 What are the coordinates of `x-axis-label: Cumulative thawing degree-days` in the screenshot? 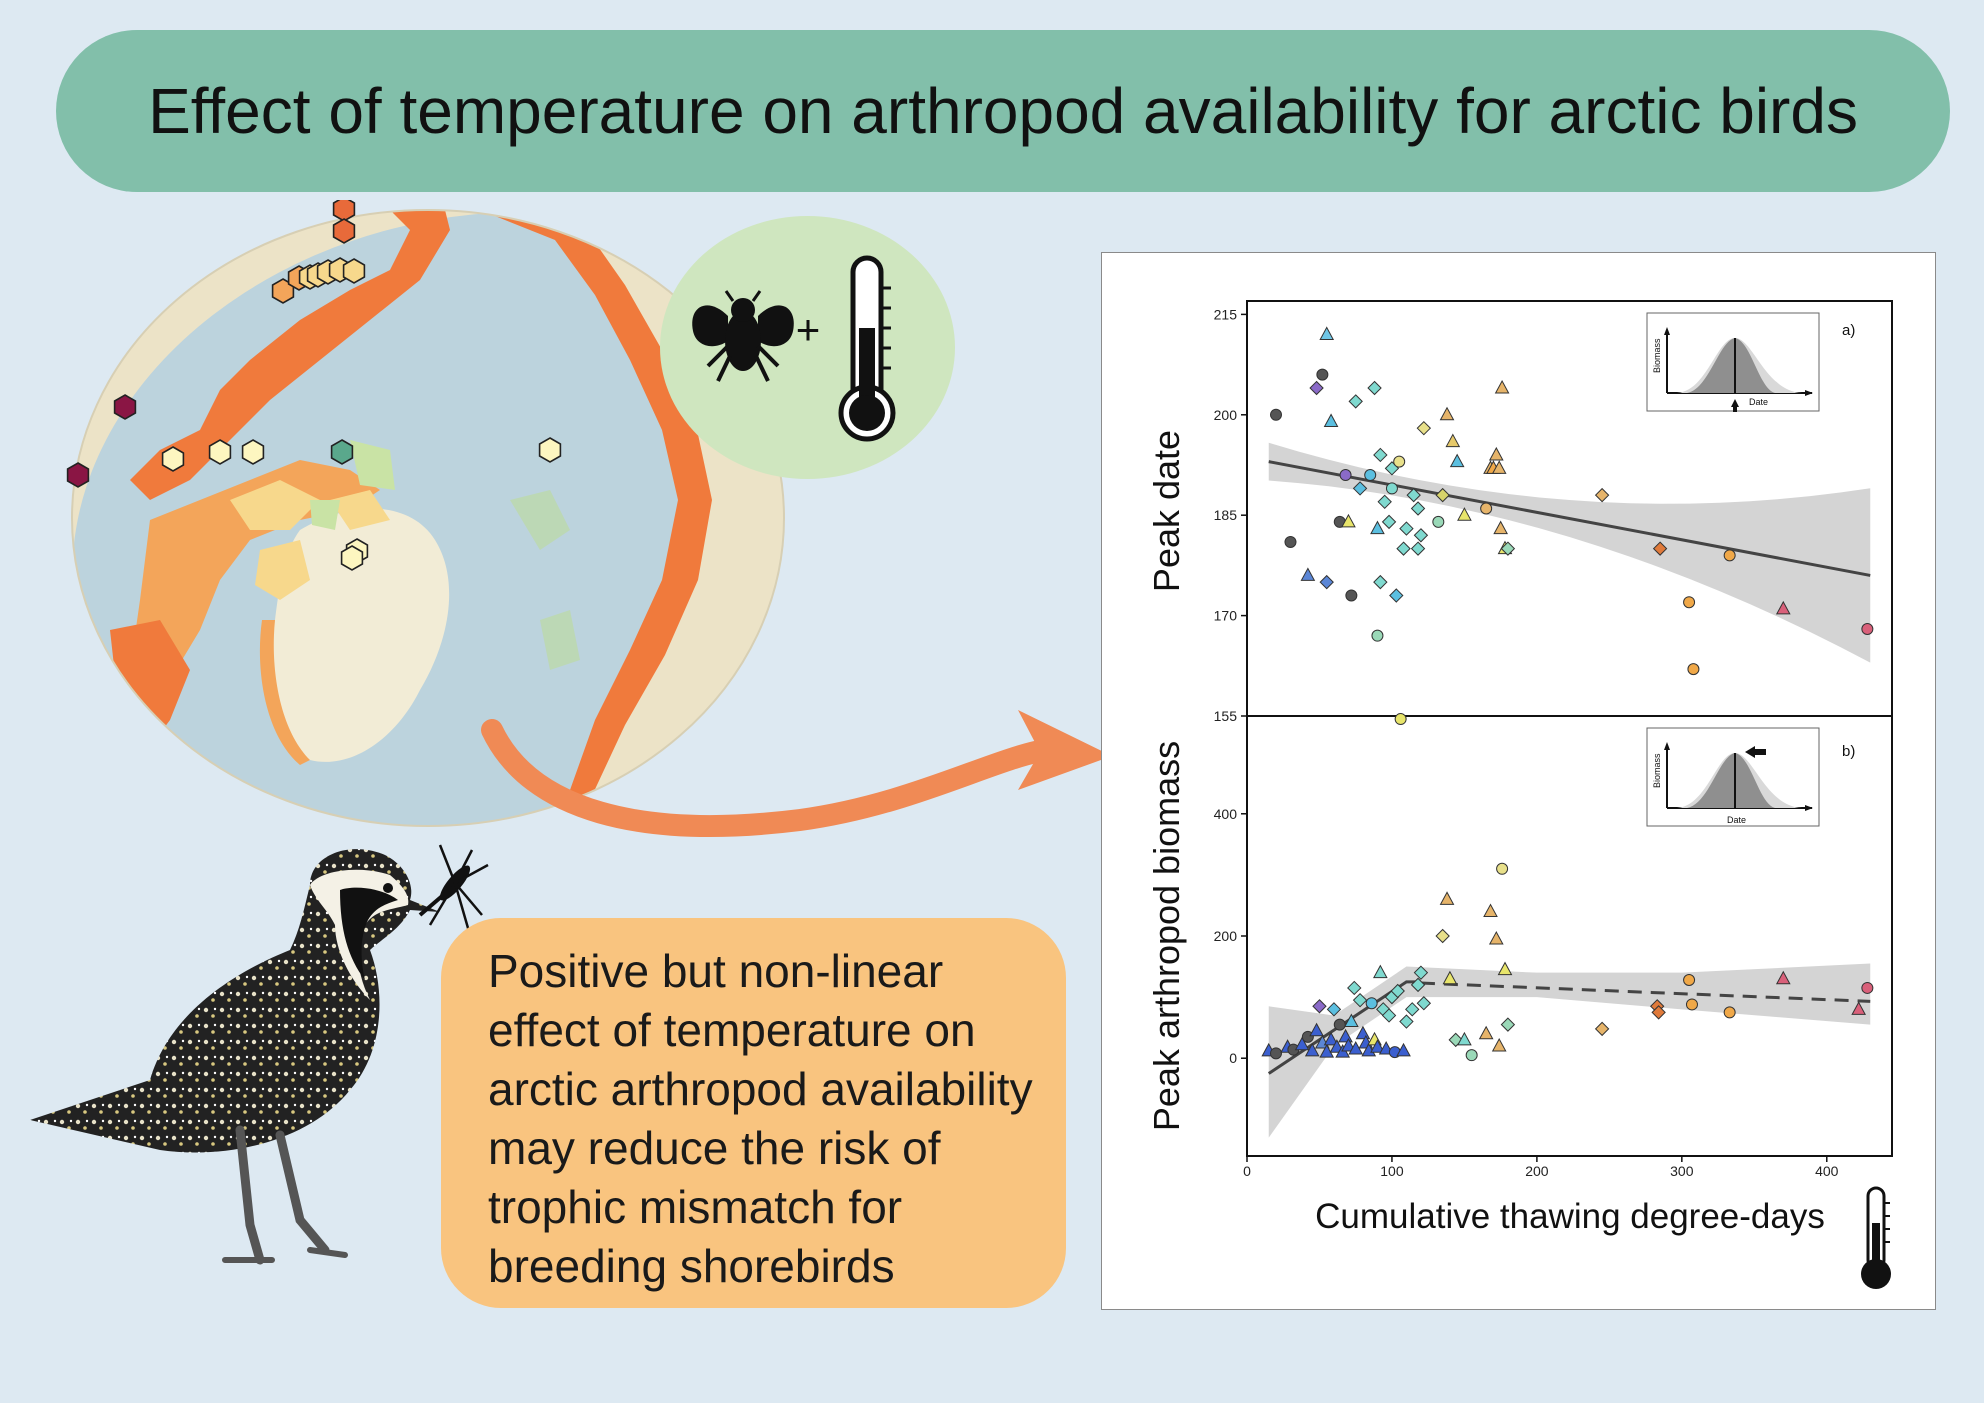 It's located at (1570, 1216).